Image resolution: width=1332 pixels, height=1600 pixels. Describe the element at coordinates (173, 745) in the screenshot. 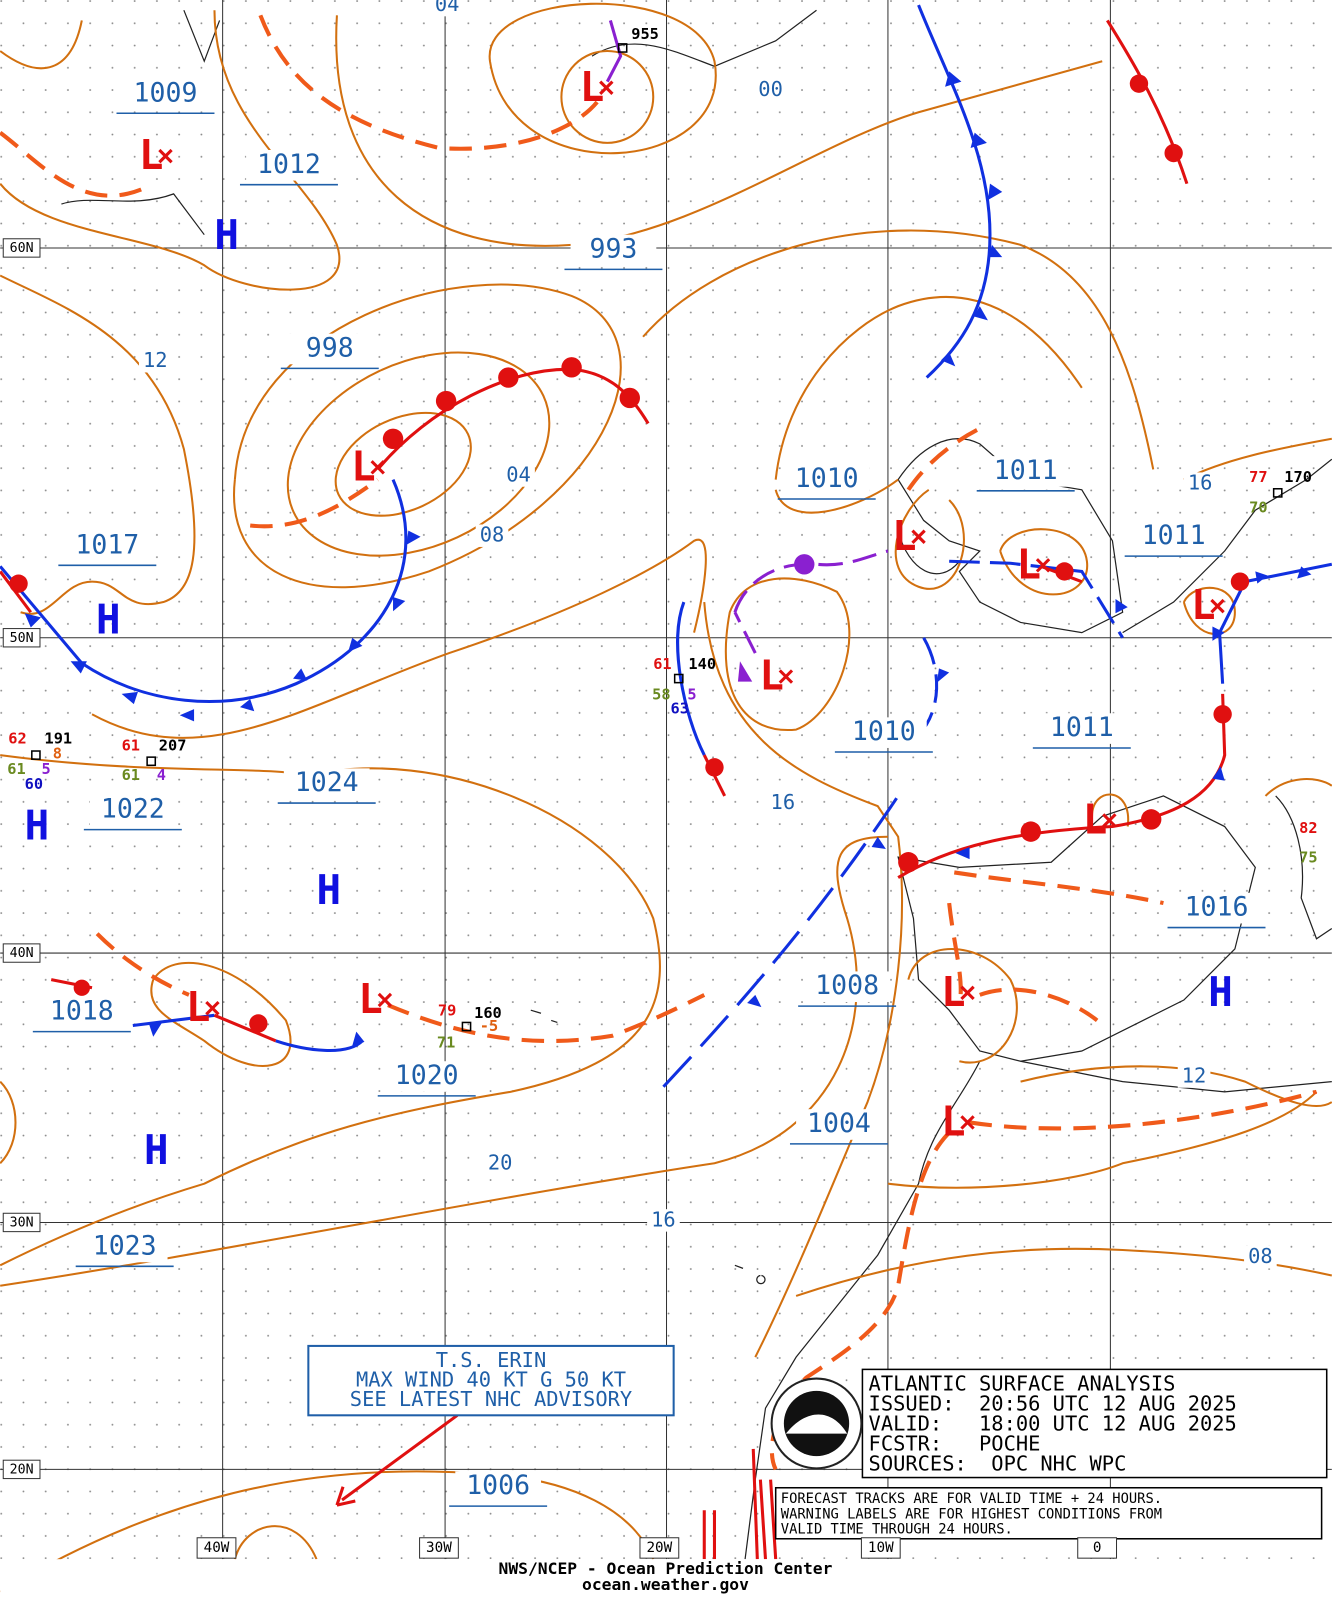

I see `station-value: 207` at that location.